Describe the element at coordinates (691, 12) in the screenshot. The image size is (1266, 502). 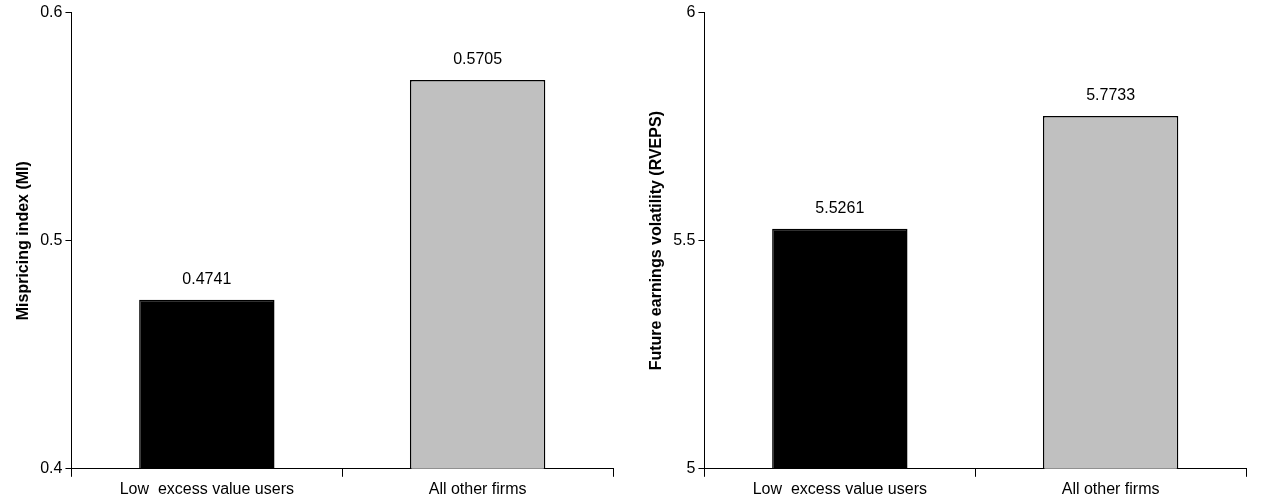
I see `y-tick-label: 6` at that location.